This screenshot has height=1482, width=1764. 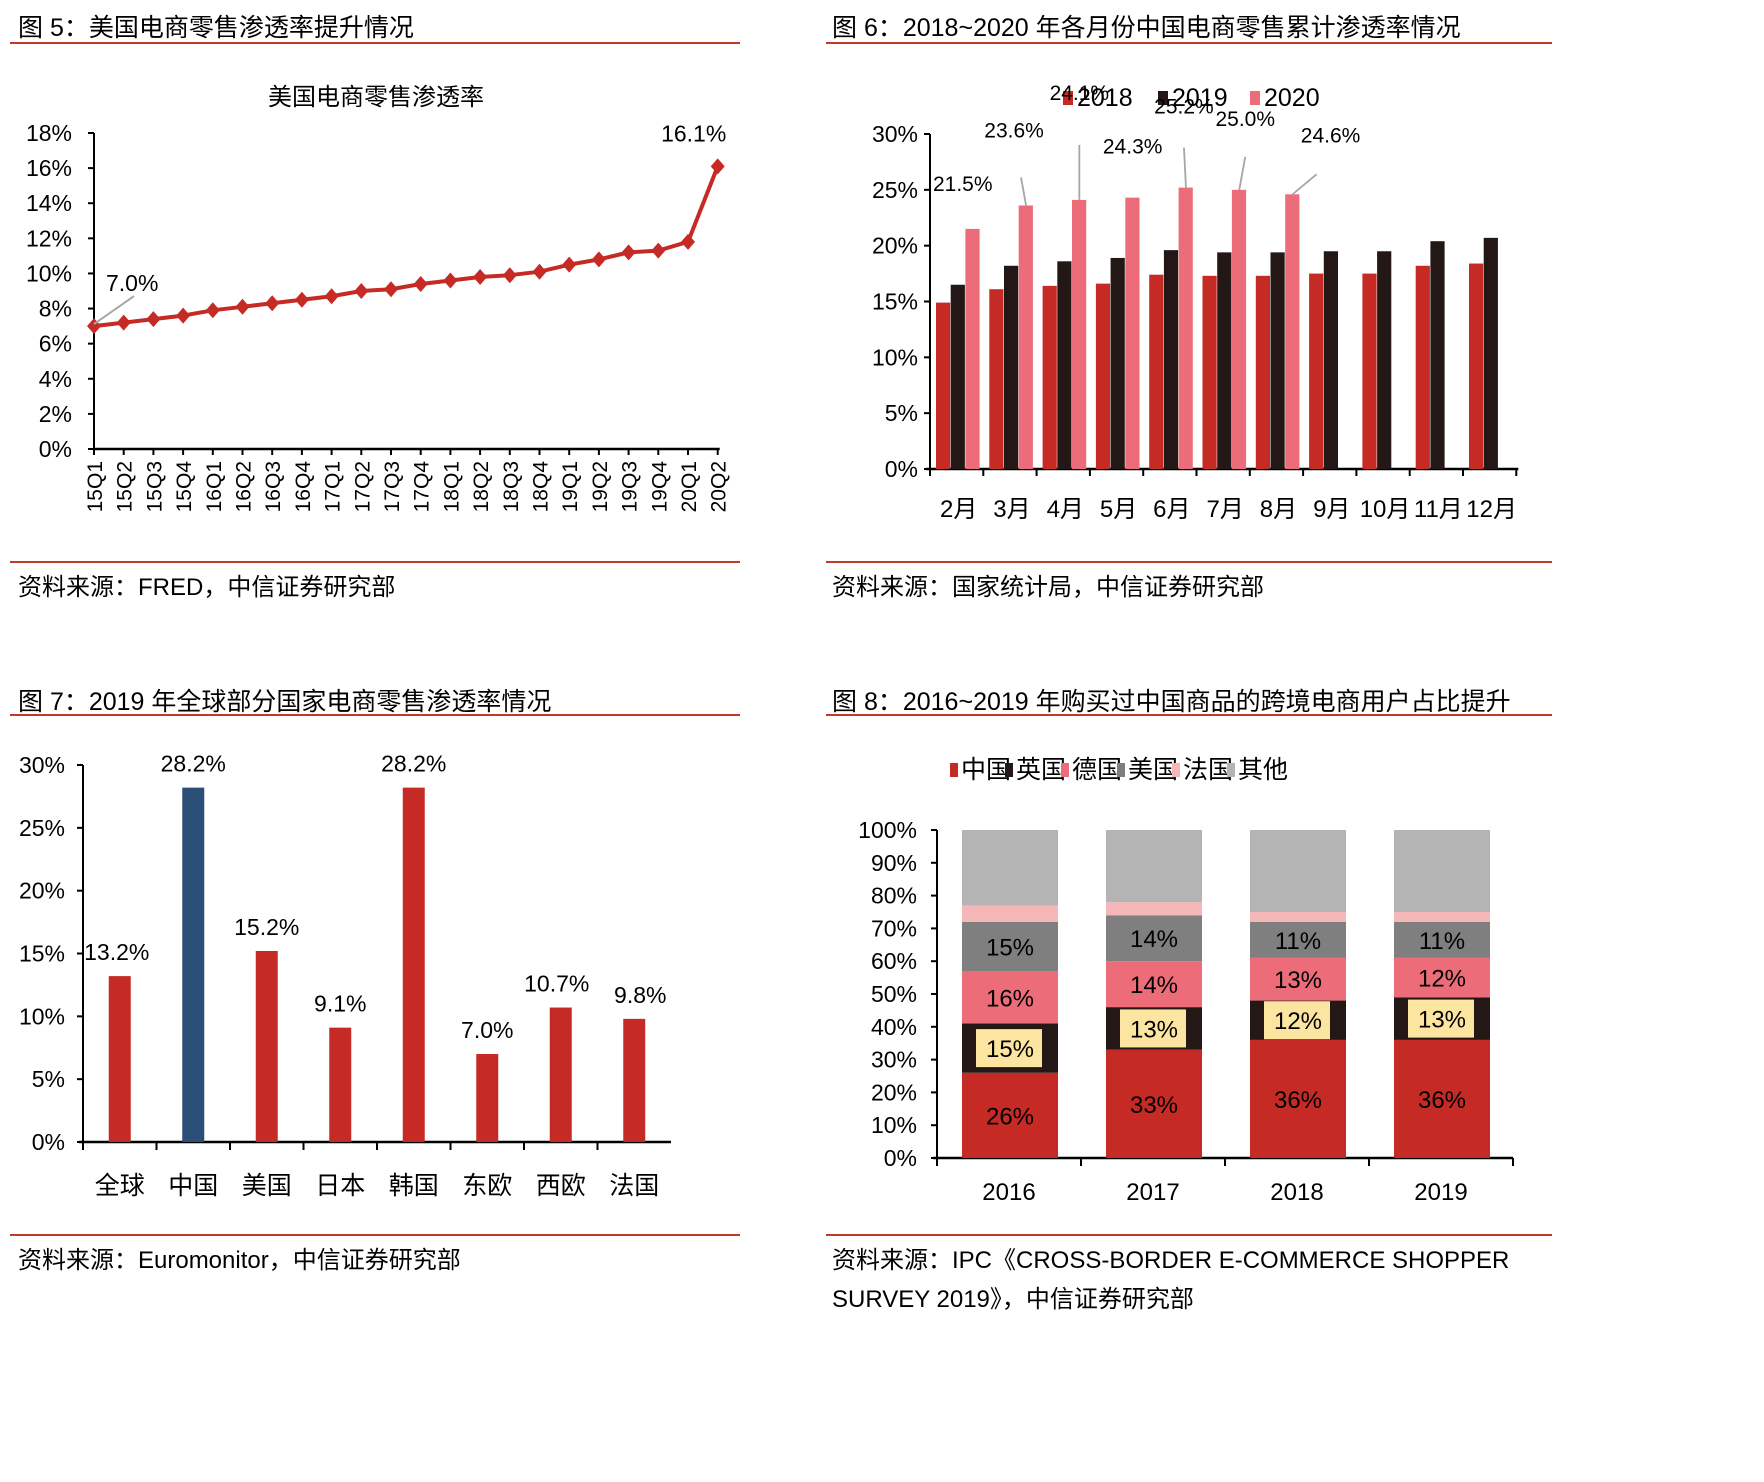 What do you see at coordinates (340, 1004) in the screenshot?
I see `data-label: 9.1%` at bounding box center [340, 1004].